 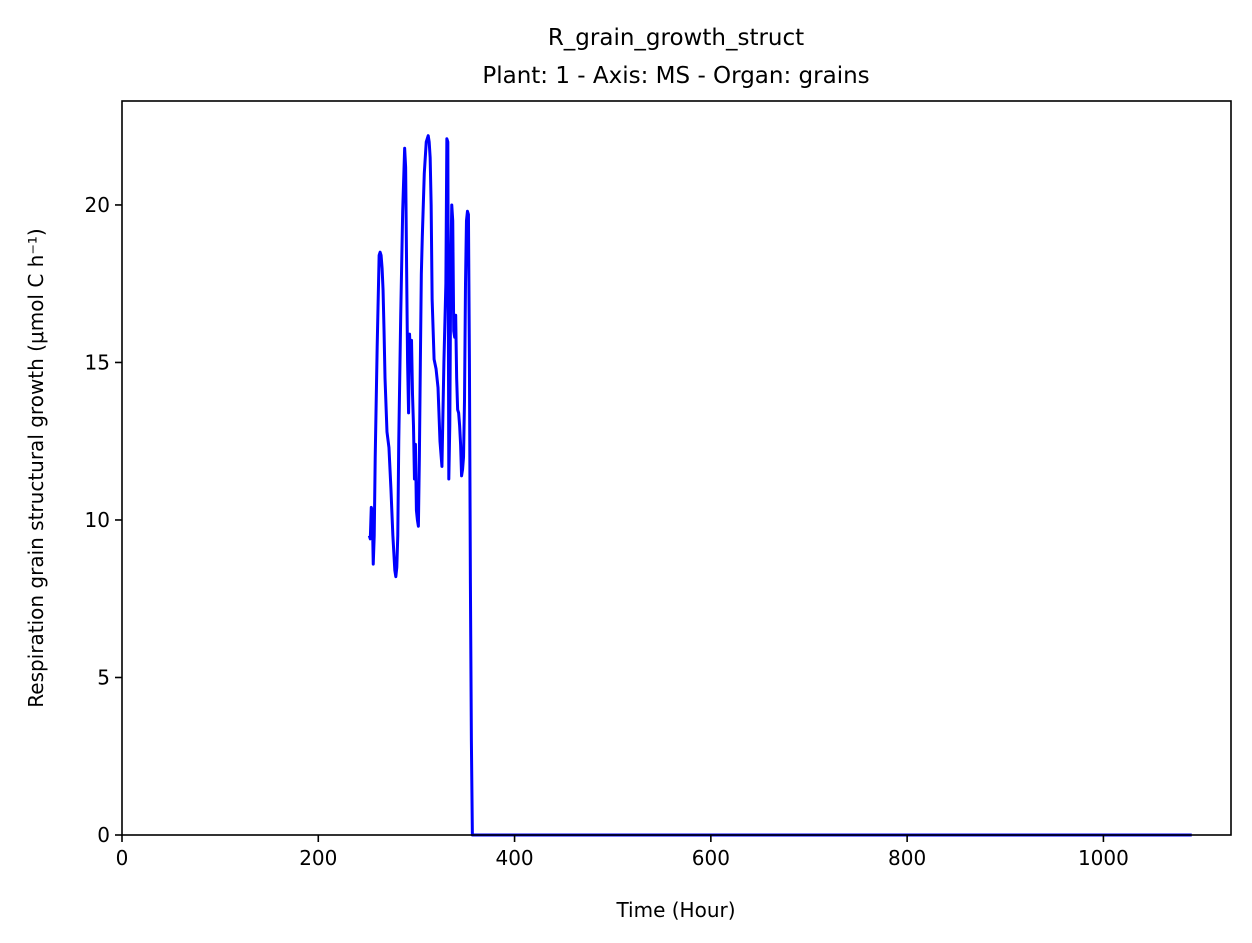 What do you see at coordinates (675, 76) in the screenshot?
I see `chart-subtitle: Plant: 1 - Axis: MS - Organ: grains` at bounding box center [675, 76].